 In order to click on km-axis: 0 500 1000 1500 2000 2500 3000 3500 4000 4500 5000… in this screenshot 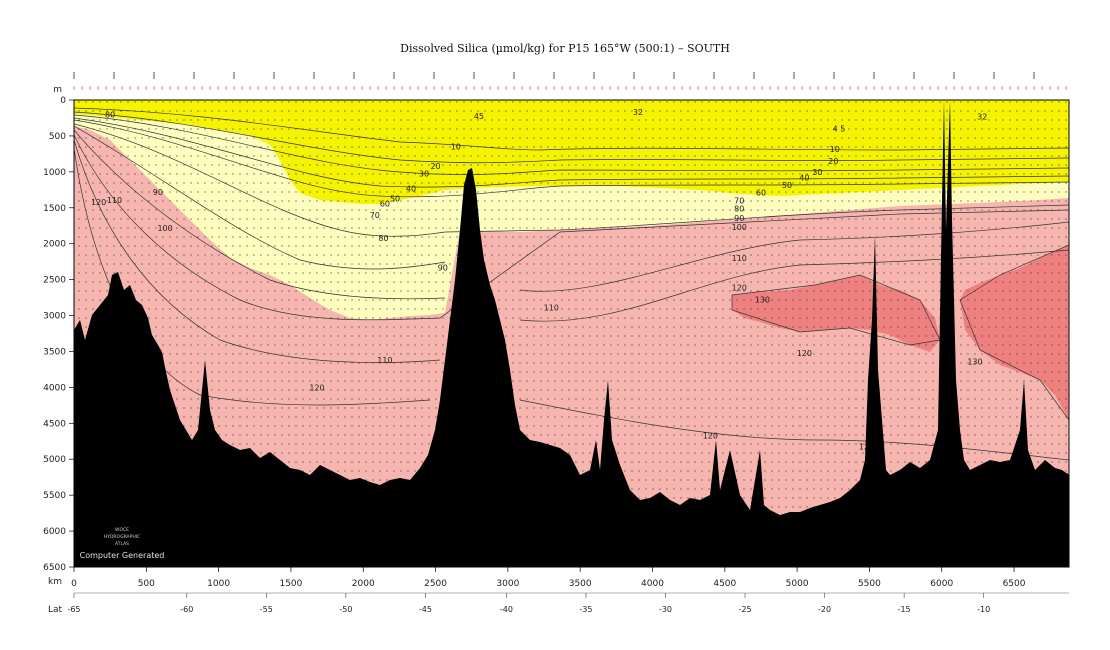, I will do `click(548, 578)`.